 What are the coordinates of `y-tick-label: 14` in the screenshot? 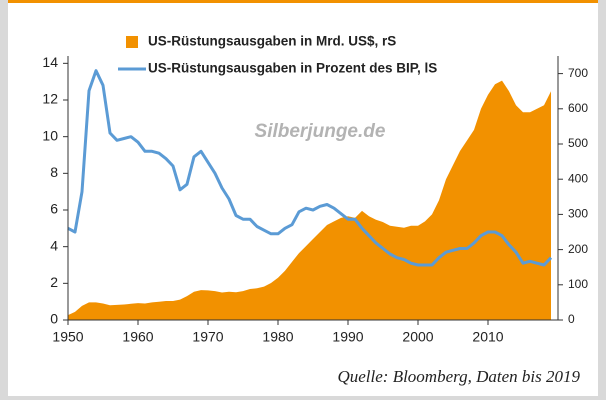 It's located at (50, 62).